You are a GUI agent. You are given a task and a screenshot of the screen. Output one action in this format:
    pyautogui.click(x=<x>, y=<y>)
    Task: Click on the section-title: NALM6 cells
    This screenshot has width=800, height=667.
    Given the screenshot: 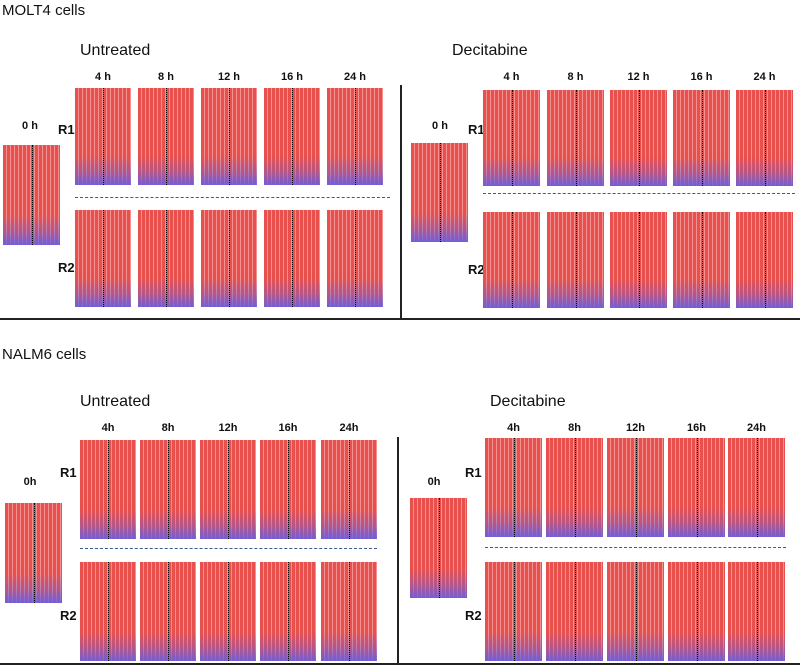 What is the action you would take?
    pyautogui.click(x=44, y=354)
    